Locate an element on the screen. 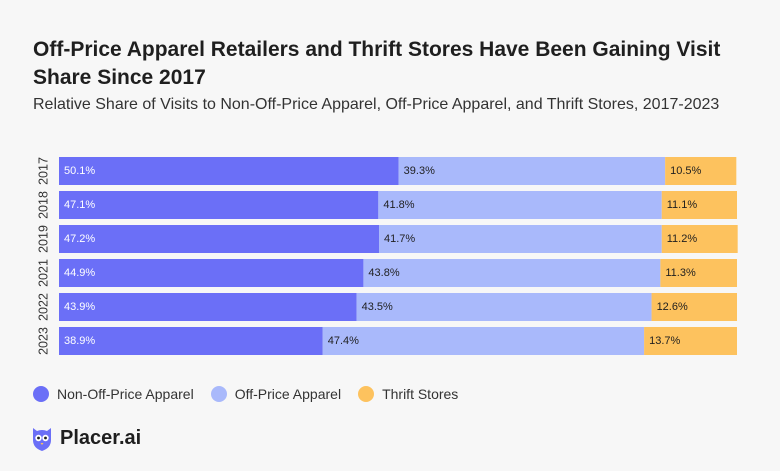  legend-item-non-off-price: Non-Off-Price Apparel is located at coordinates (113, 394).